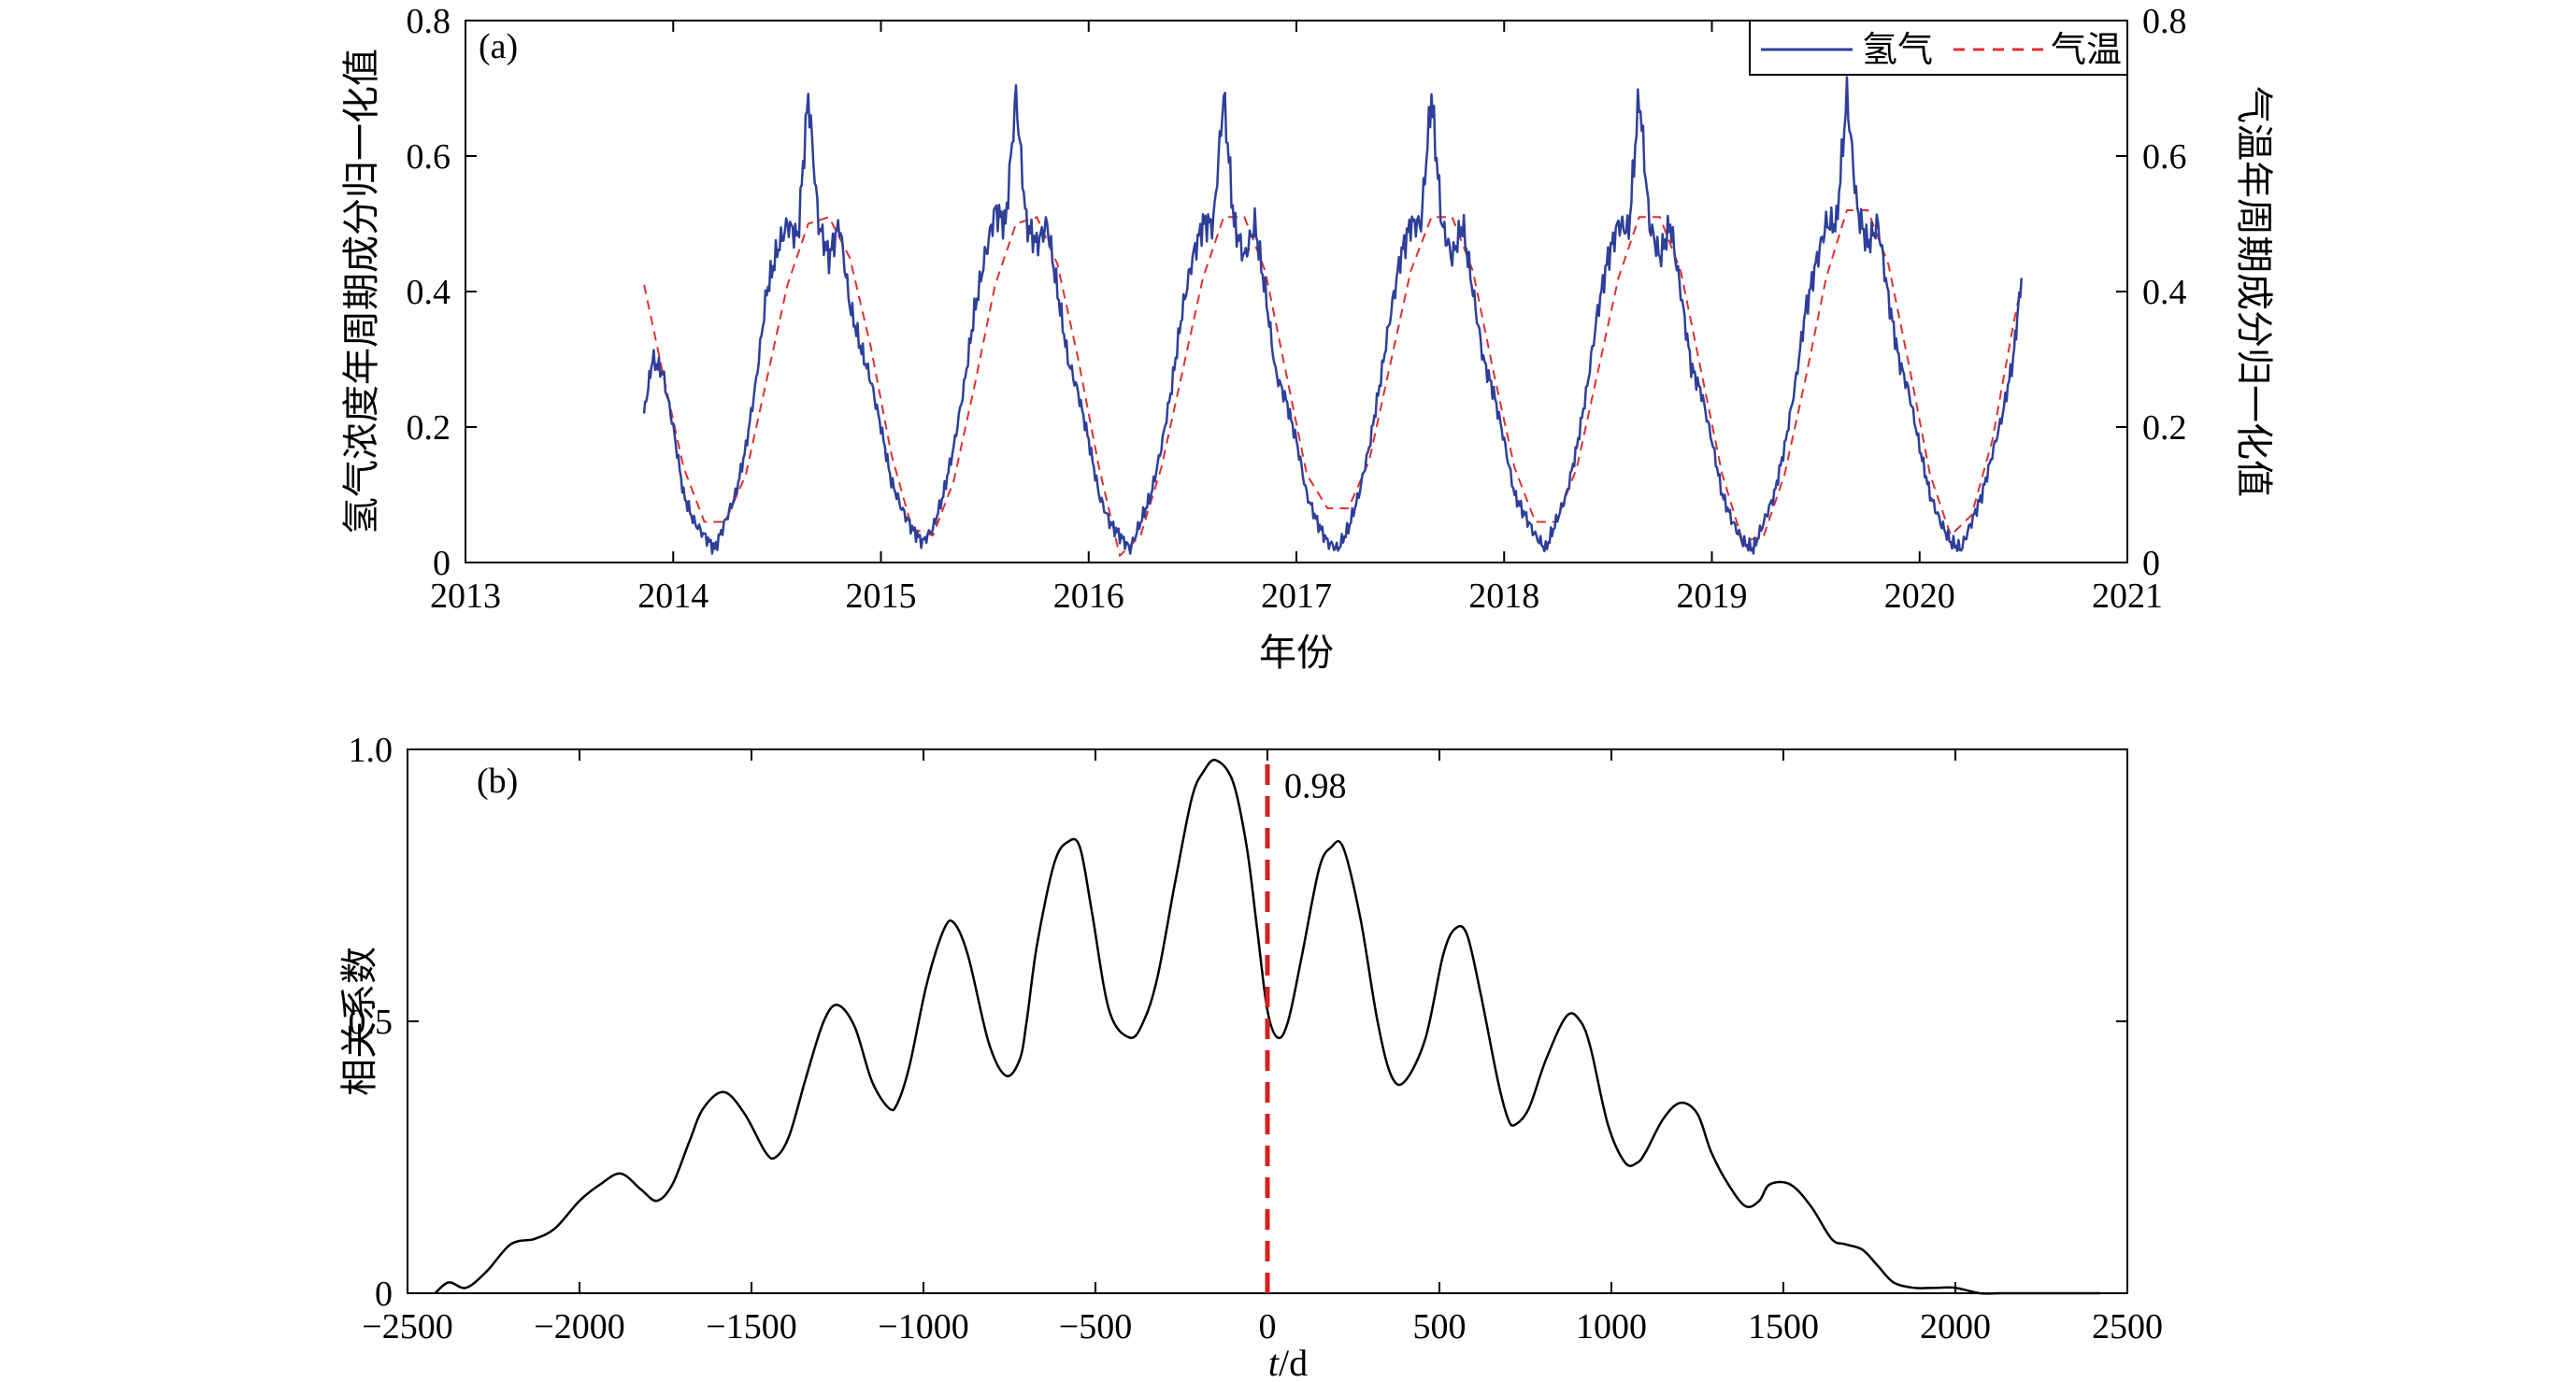 The height and width of the screenshot is (1382, 2576). Describe the element at coordinates (1293, 1362) in the screenshot. I see `x-axis-unit: /d` at that location.